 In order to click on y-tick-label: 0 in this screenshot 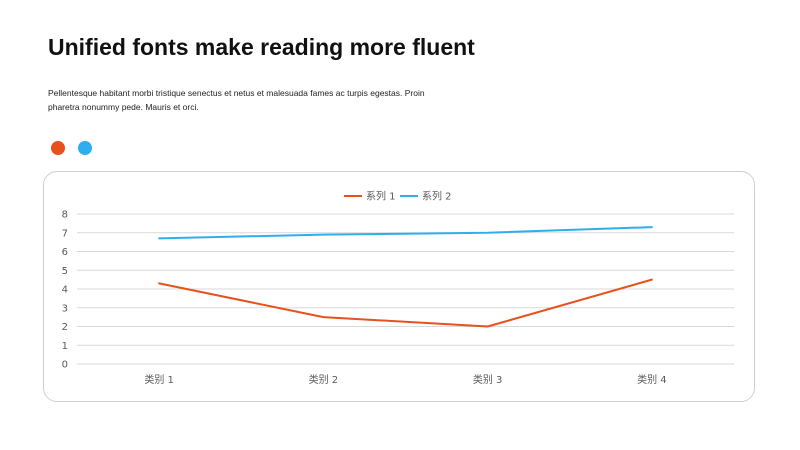, I will do `click(65, 365)`.